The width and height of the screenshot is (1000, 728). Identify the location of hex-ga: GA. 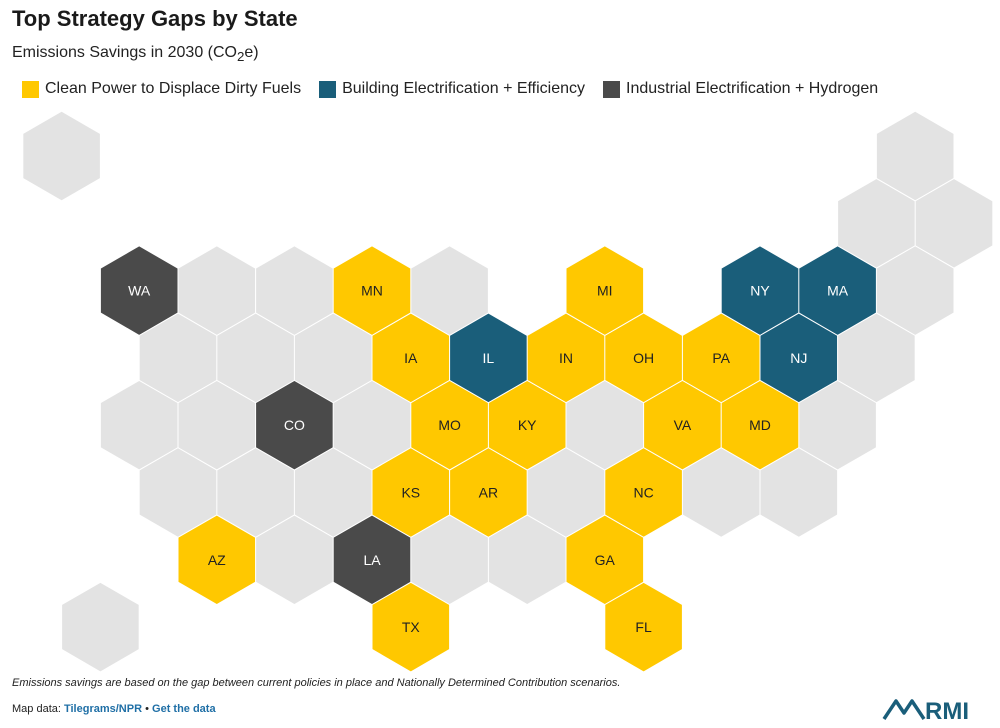
(604, 559).